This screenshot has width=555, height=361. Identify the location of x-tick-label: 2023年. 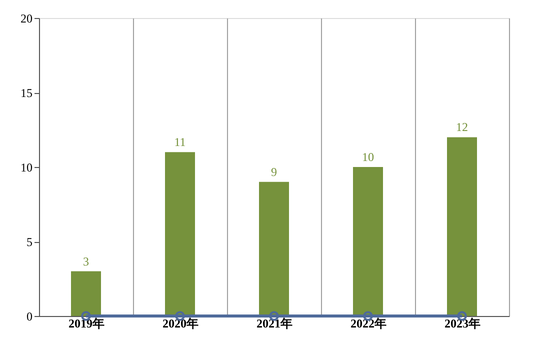
(462, 323).